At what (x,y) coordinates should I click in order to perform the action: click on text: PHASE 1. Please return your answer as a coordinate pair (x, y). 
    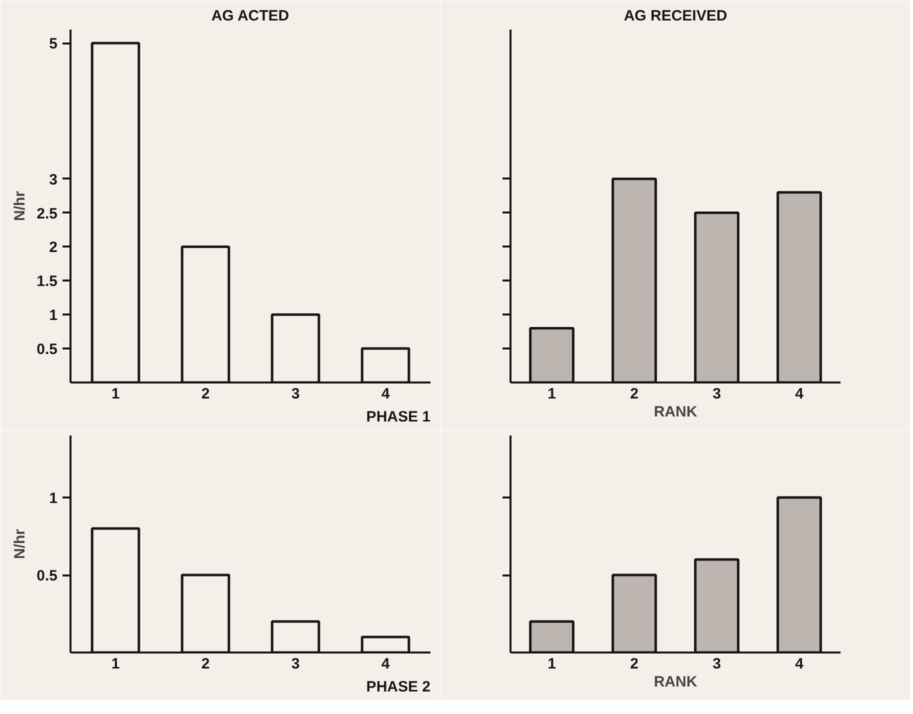
    Looking at the image, I should click on (398, 417).